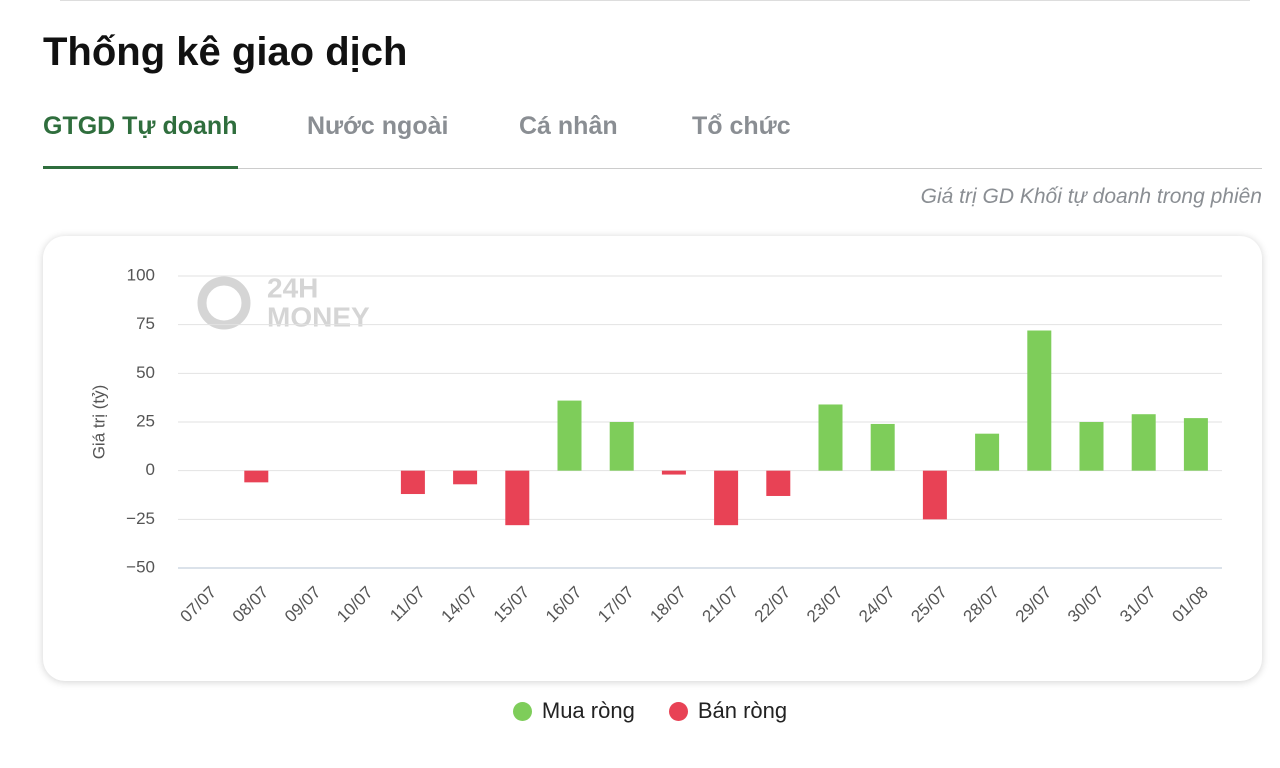 The height and width of the screenshot is (768, 1280). What do you see at coordinates (140, 518) in the screenshot?
I see `y-tick-label: −25` at bounding box center [140, 518].